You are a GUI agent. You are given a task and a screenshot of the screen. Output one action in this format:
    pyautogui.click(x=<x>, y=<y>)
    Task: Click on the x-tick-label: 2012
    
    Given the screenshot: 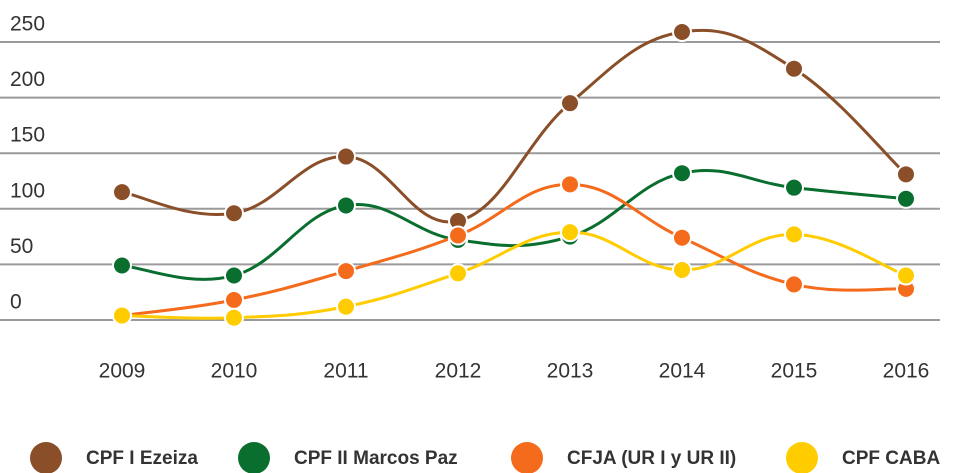 What is the action you would take?
    pyautogui.click(x=458, y=371)
    